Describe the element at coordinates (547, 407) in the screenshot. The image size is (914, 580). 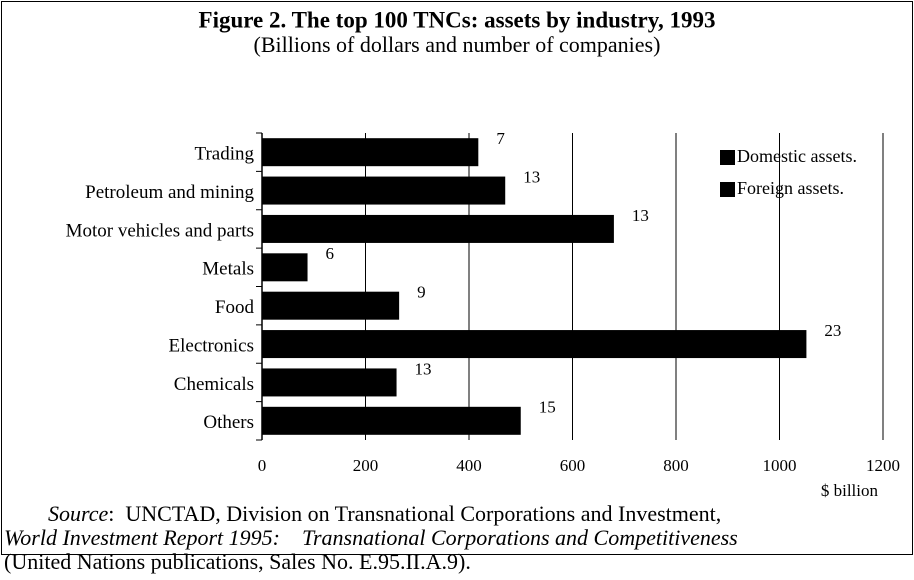
I see `company-count: 15` at that location.